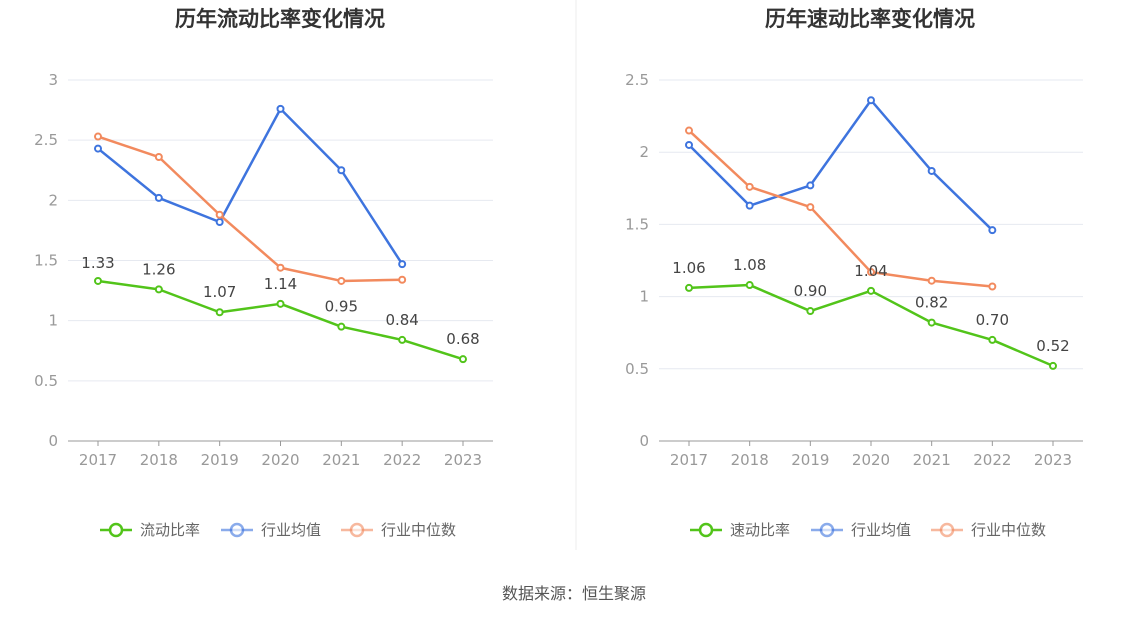  Describe the element at coordinates (46, 140) in the screenshot. I see `y-tick-label: 2.5` at that location.